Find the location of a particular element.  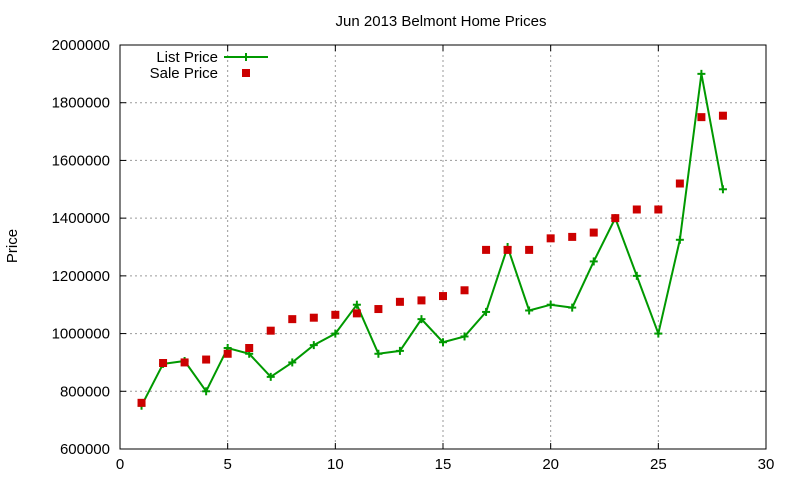

x-tick-label: 15 is located at coordinates (443, 464).